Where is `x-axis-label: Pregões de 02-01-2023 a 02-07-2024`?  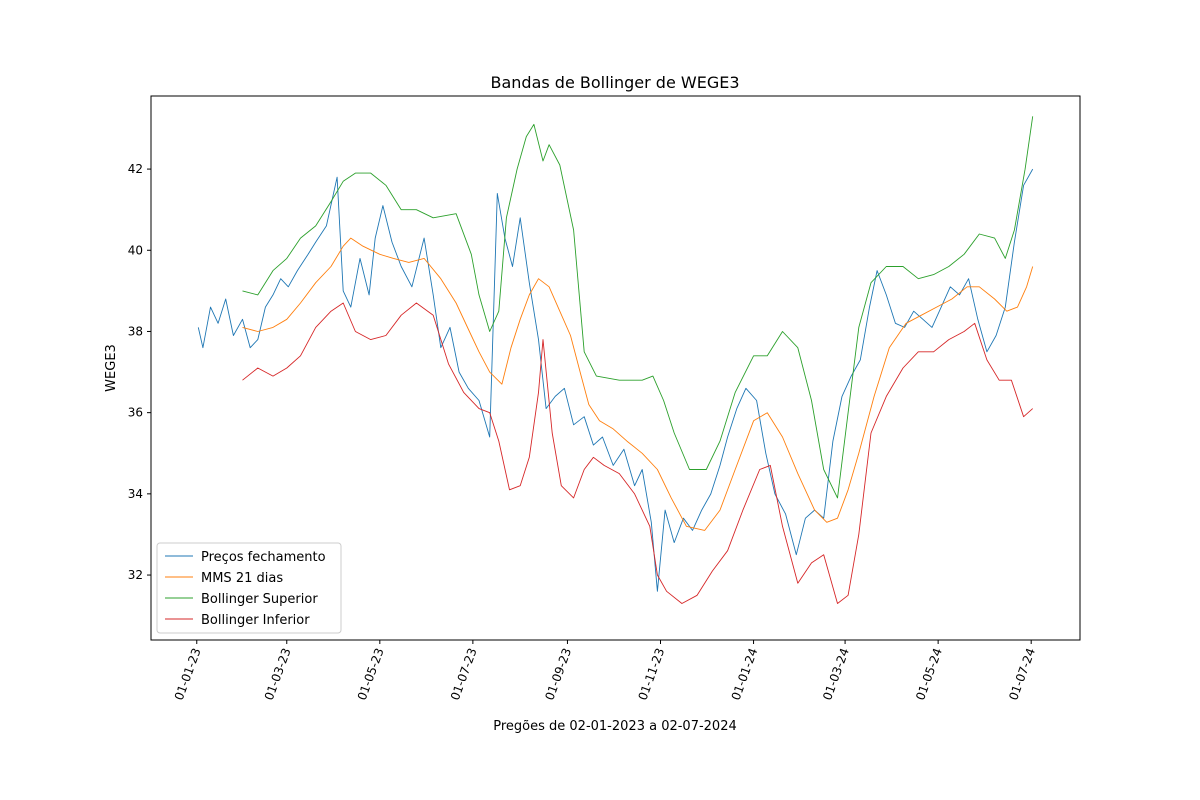 x-axis-label: Pregões de 02-01-2023 a 02-07-2024 is located at coordinates (615, 726).